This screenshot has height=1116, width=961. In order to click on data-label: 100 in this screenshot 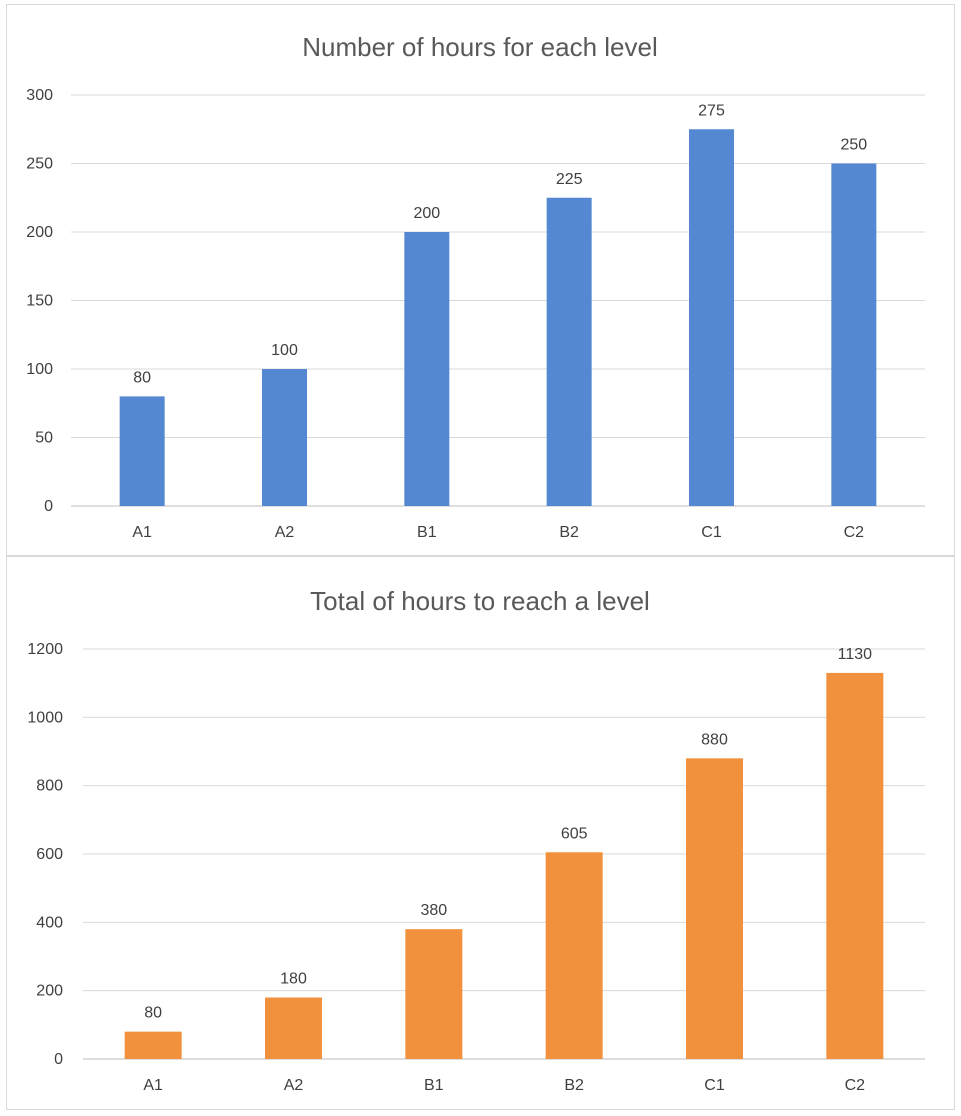, I will do `click(284, 350)`.